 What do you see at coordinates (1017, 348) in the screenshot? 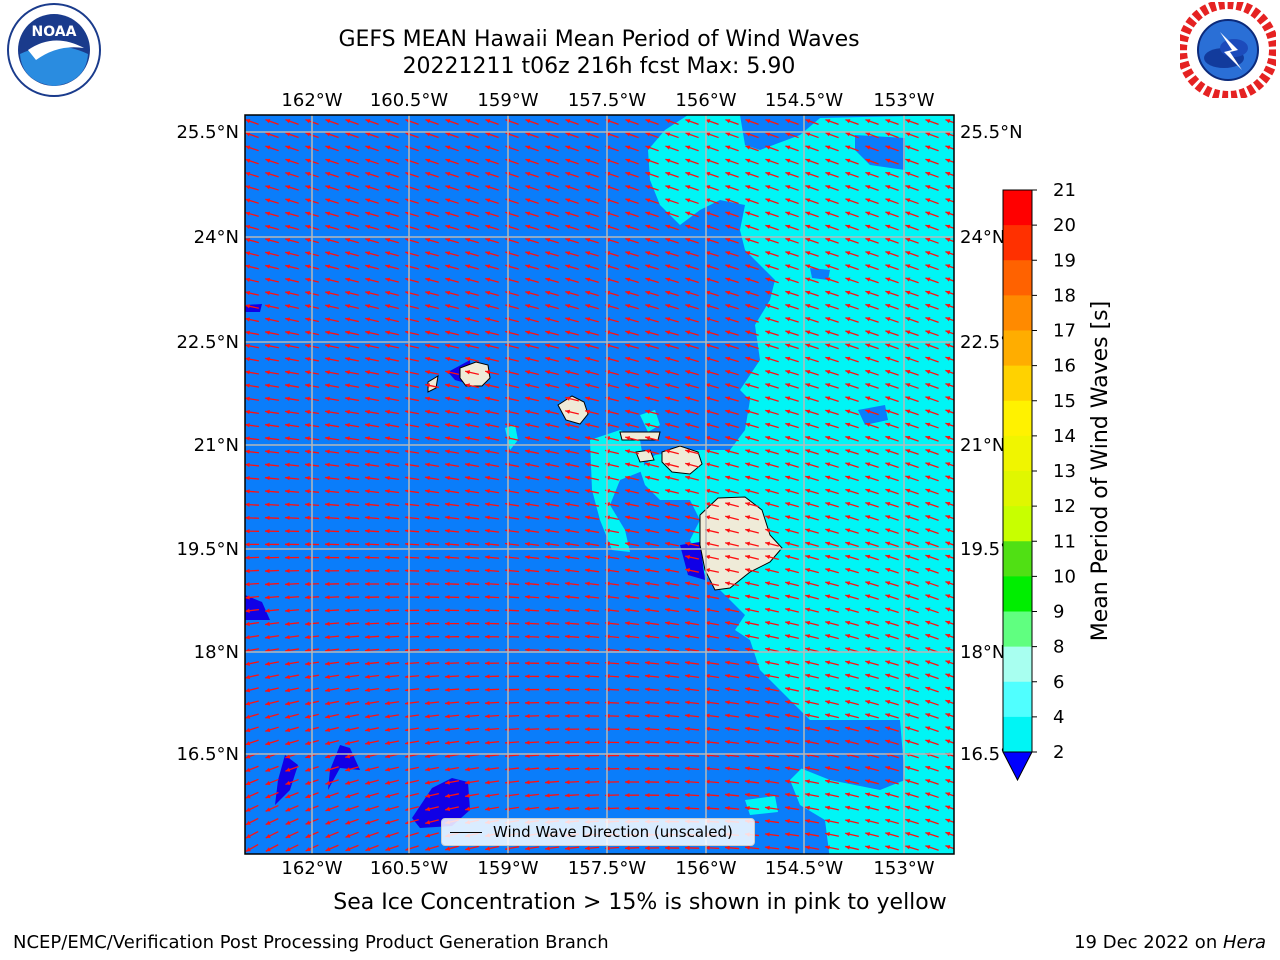
I see `colorbar-segment` at bounding box center [1017, 348].